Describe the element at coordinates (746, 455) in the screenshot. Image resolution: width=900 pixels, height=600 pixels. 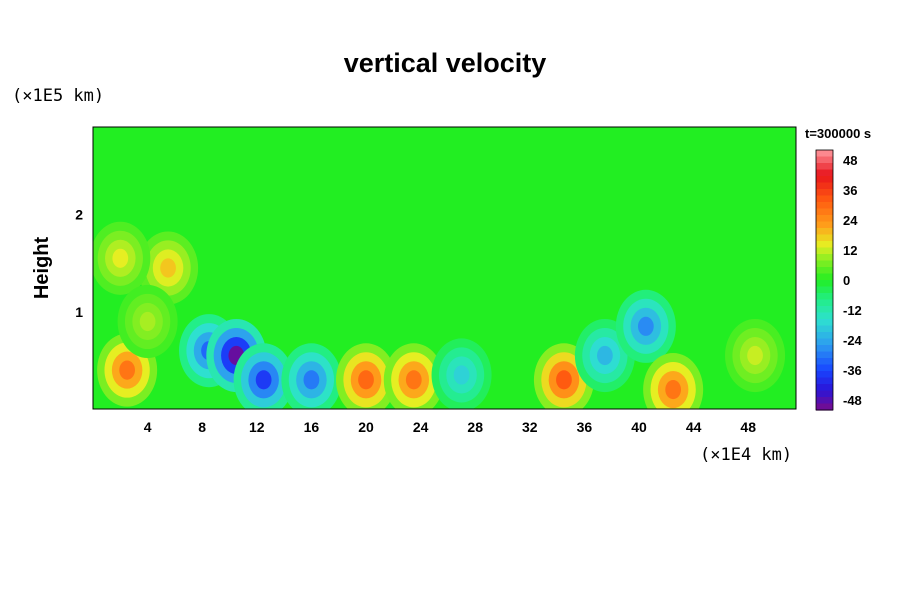
I see `x-axis-unit-label: (×1E4 km)` at that location.